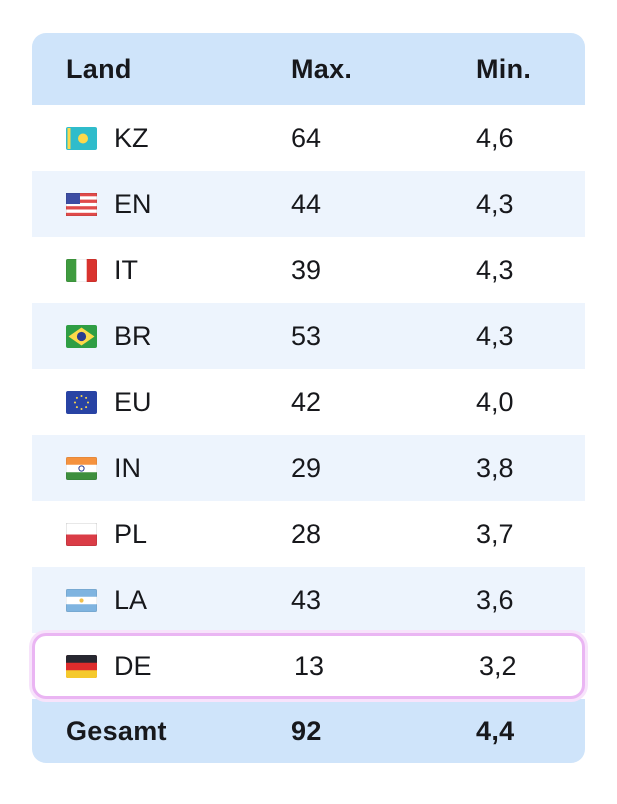 The width and height of the screenshot is (617, 804). I want to click on table-row: PL 28 3,7, so click(308, 534).